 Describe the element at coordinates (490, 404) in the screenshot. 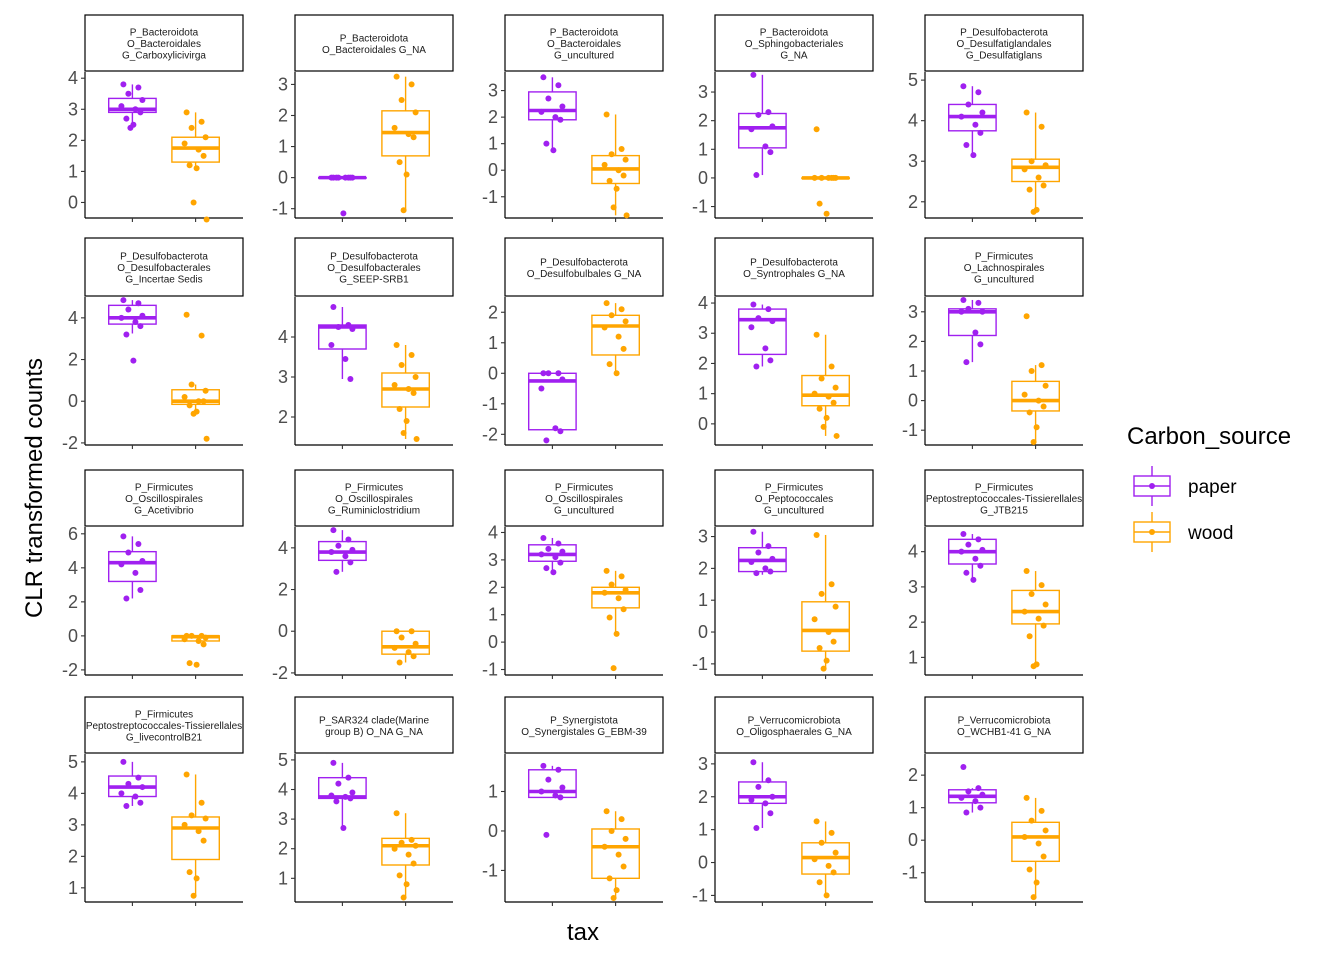

I see `y-tick-label: -1` at that location.